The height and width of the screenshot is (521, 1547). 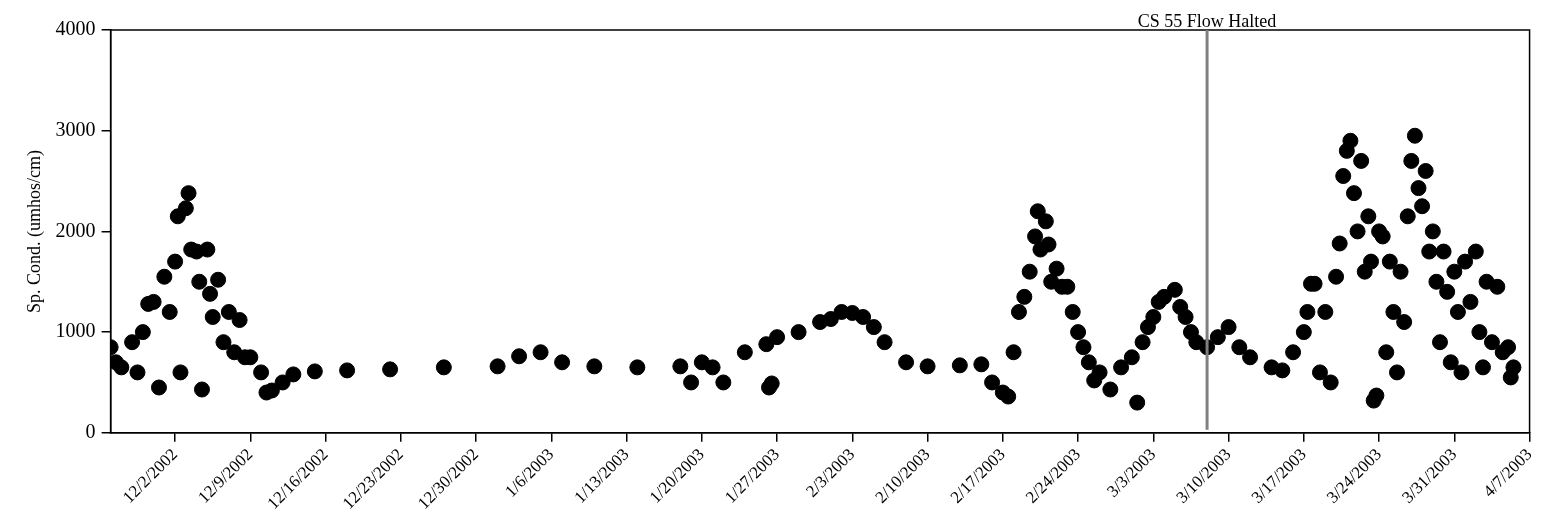 What do you see at coordinates (75, 229) in the screenshot?
I see `y-tick-label: 2000` at bounding box center [75, 229].